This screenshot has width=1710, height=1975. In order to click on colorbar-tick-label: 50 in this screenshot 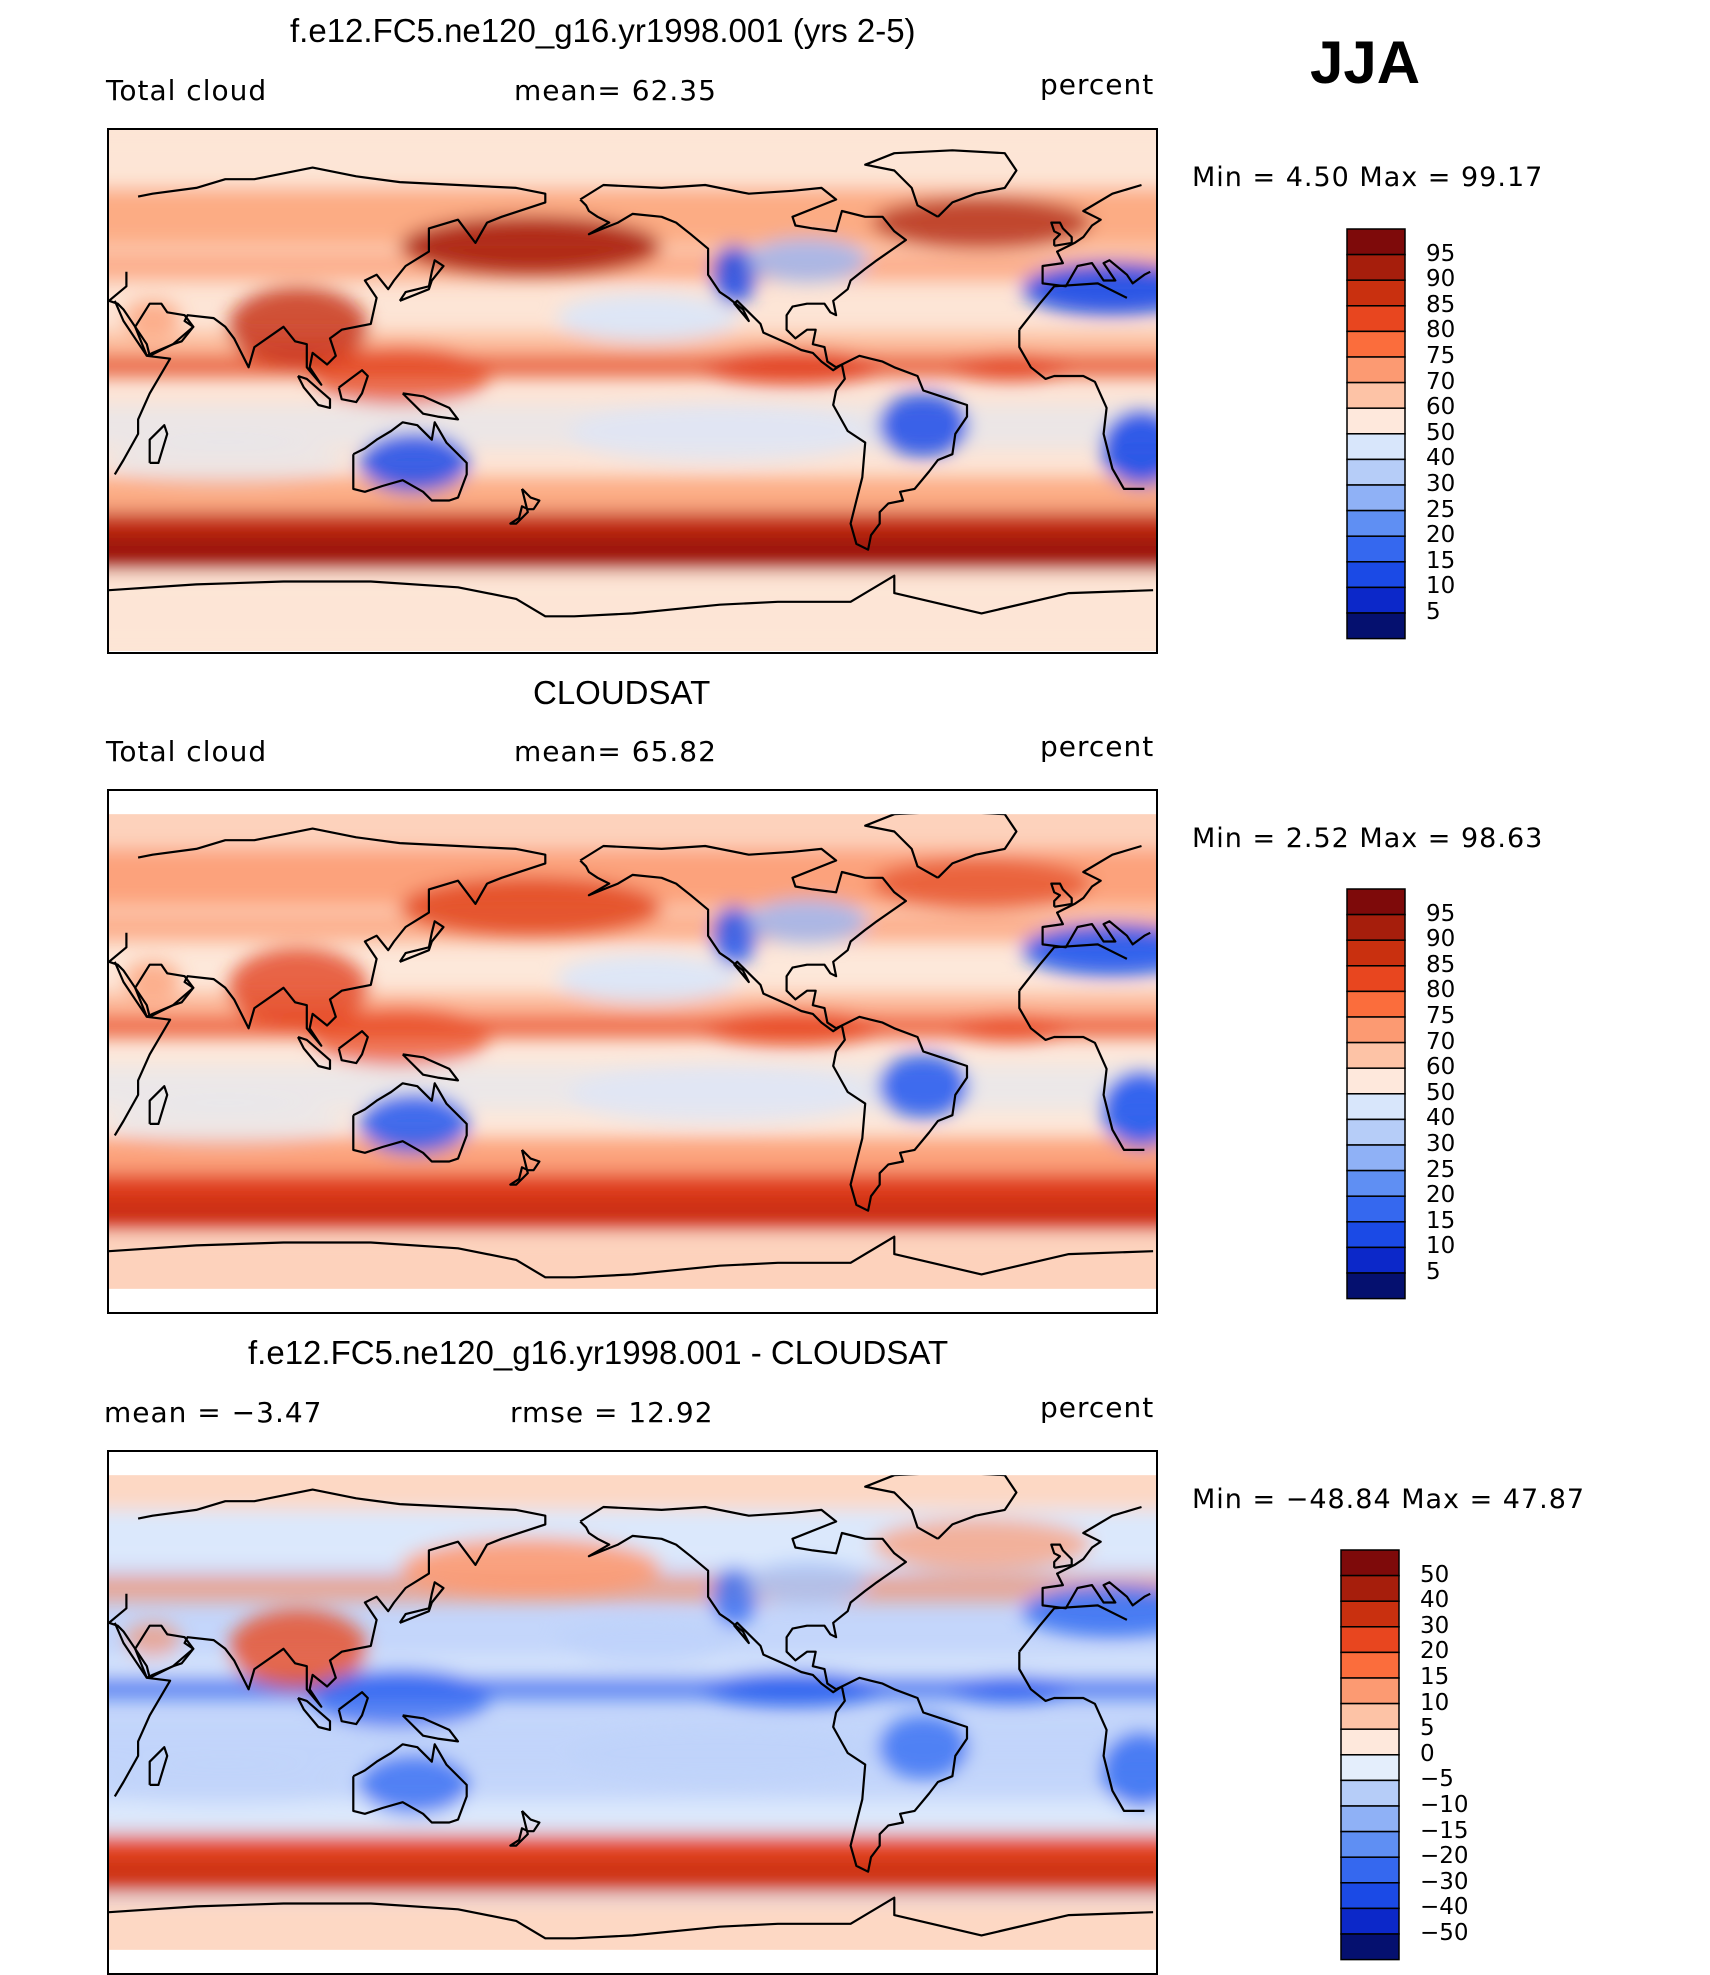, I will do `click(1435, 1574)`.